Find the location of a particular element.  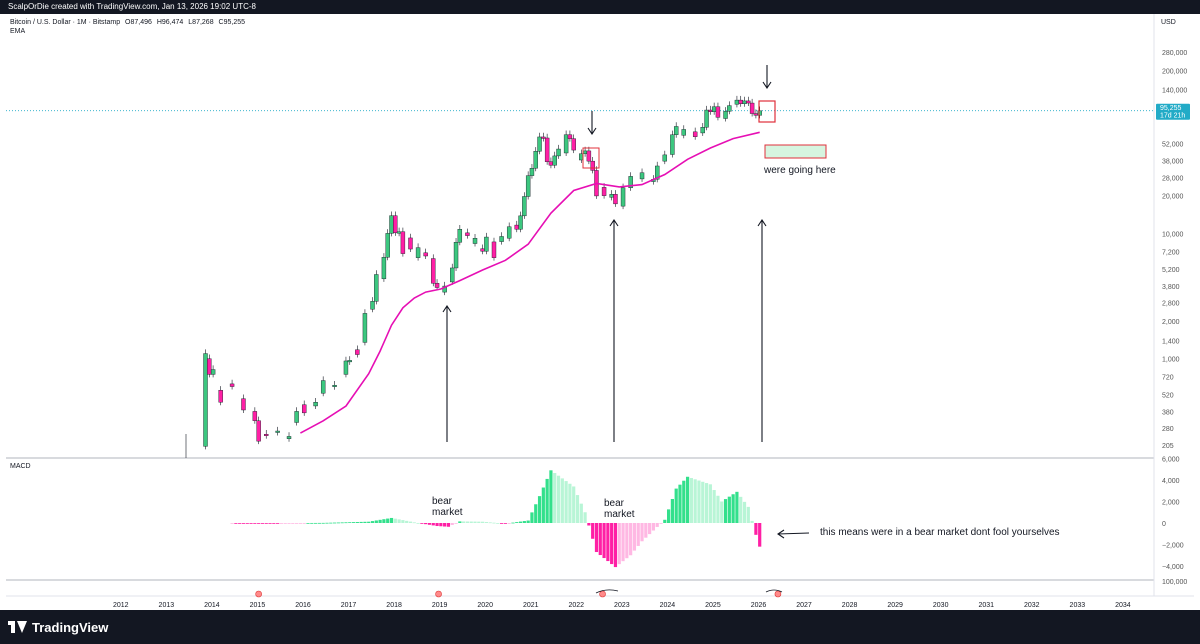

price-axis-label: 140,000 is located at coordinates (1174, 91).